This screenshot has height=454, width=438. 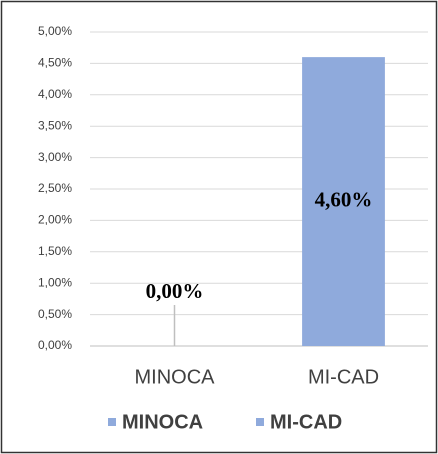 I want to click on y-tick-label: 4,50%, so click(x=55, y=63).